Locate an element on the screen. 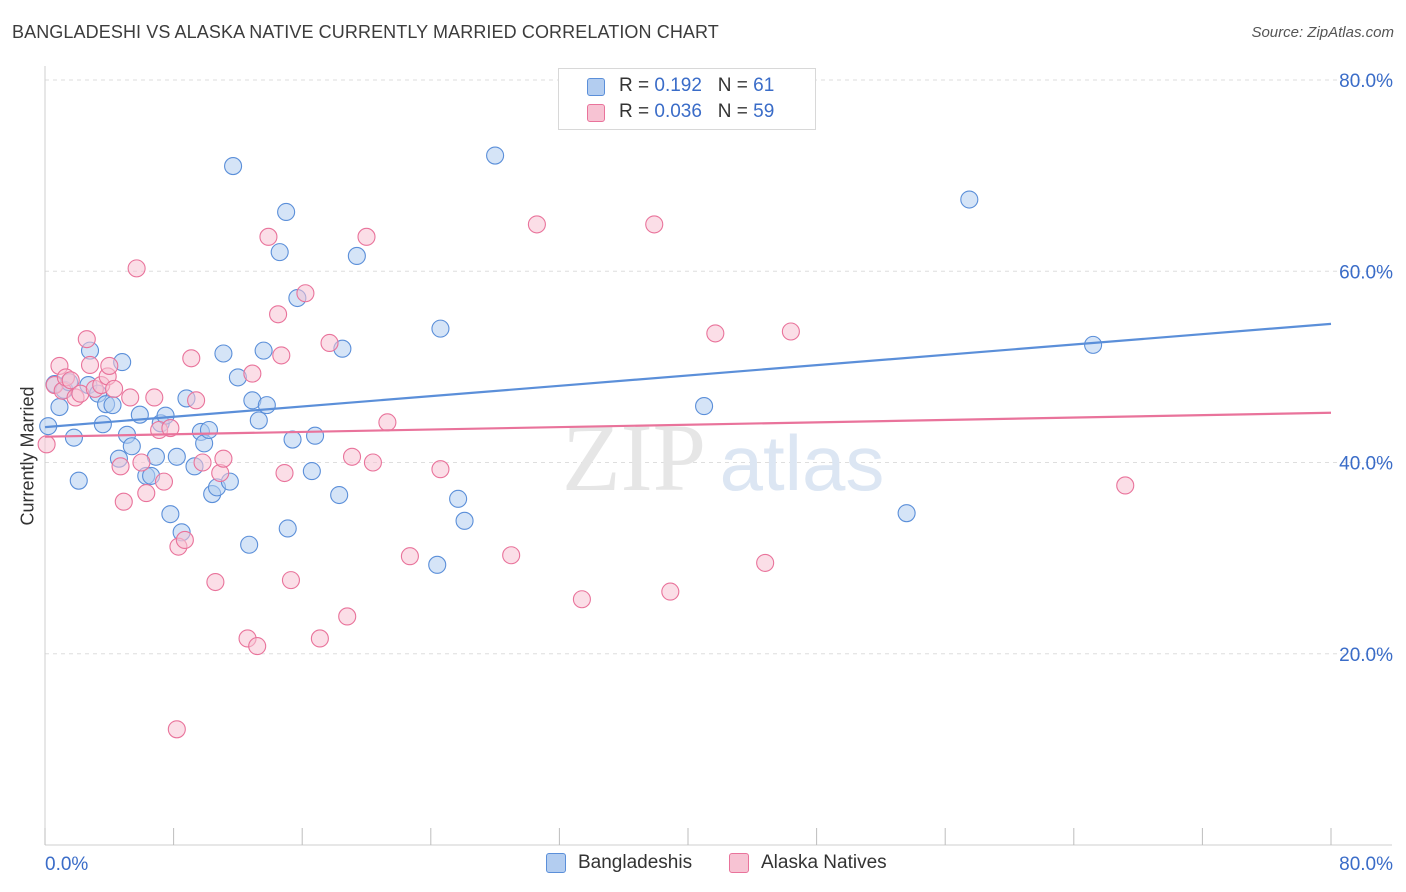 This screenshot has height=892, width=1406. r-value: 0.192 is located at coordinates (678, 85).